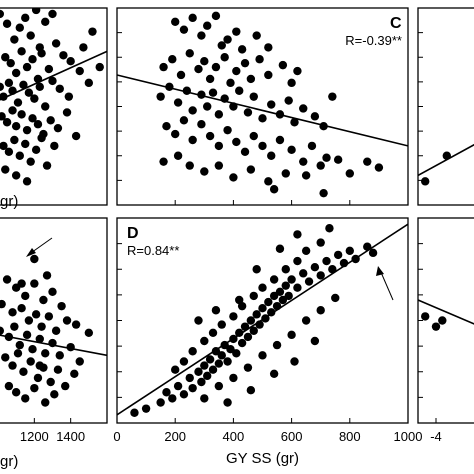 Image resolution: width=474 pixels, height=474 pixels. Describe the element at coordinates (39, 247) in the screenshot. I see `arrow-annotation-bottom-left` at that location.